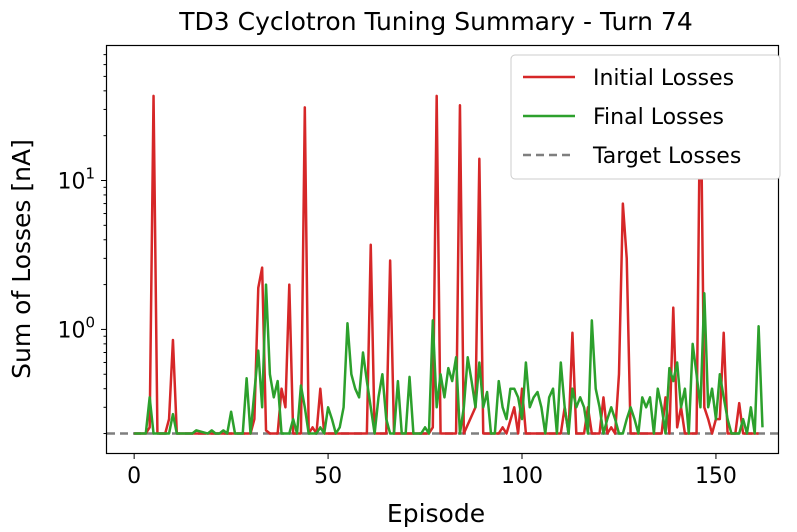 This screenshot has height=532, width=797. Describe the element at coordinates (658, 117) in the screenshot. I see `legend-label-final-losses: Final Losses` at that location.